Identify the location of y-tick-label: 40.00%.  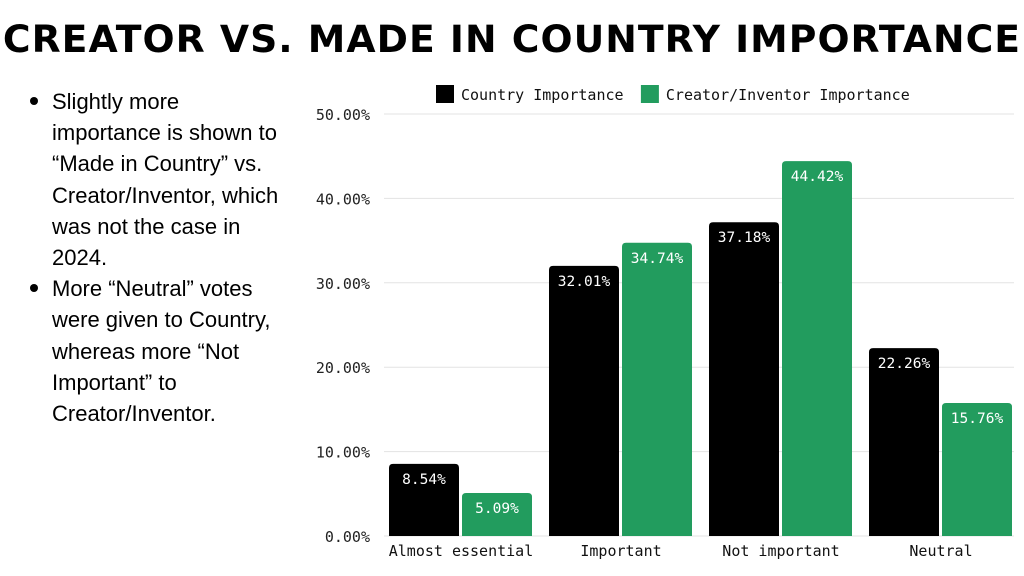
(343, 199).